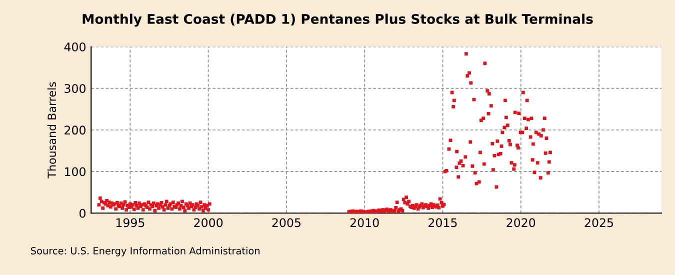  What do you see at coordinates (75, 47) in the screenshot?
I see `y-tick-label: 400` at bounding box center [75, 47].